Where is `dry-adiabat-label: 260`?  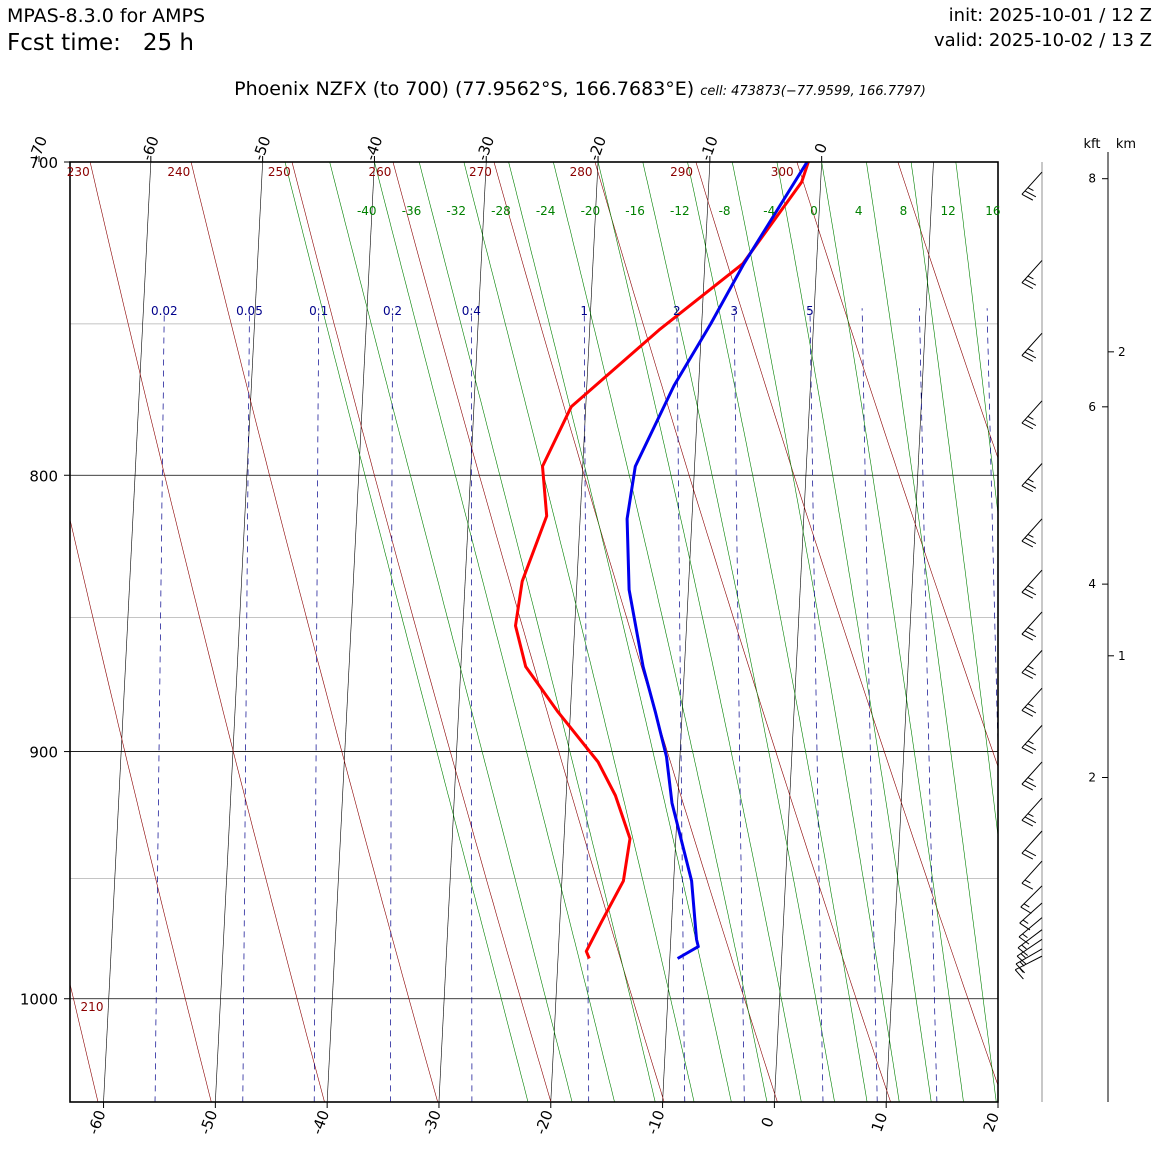 dry-adiabat-label: 260 is located at coordinates (379, 172).